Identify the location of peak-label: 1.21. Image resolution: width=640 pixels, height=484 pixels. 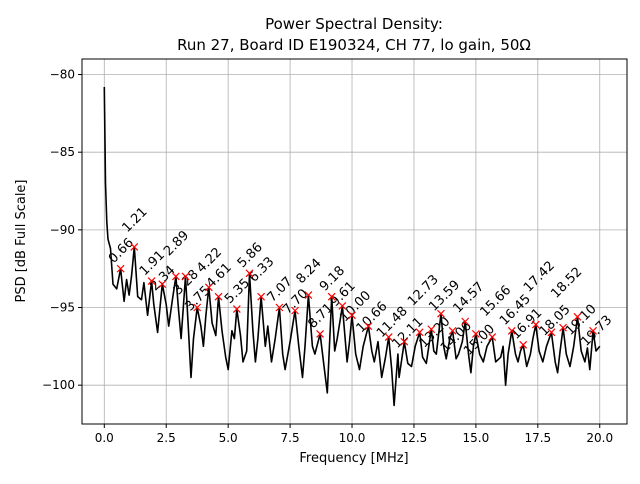
(135, 220).